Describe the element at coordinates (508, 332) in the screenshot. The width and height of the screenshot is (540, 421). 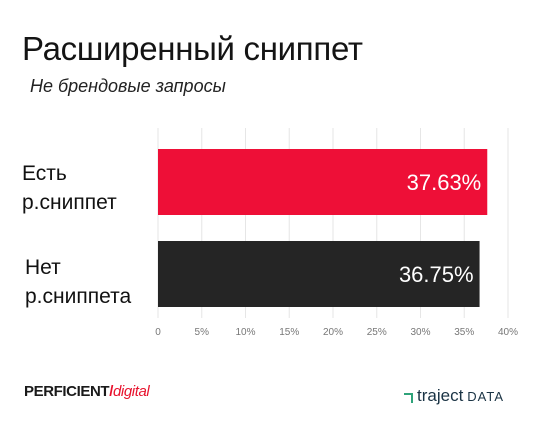
I see `x-tick-label-8: 40%` at that location.